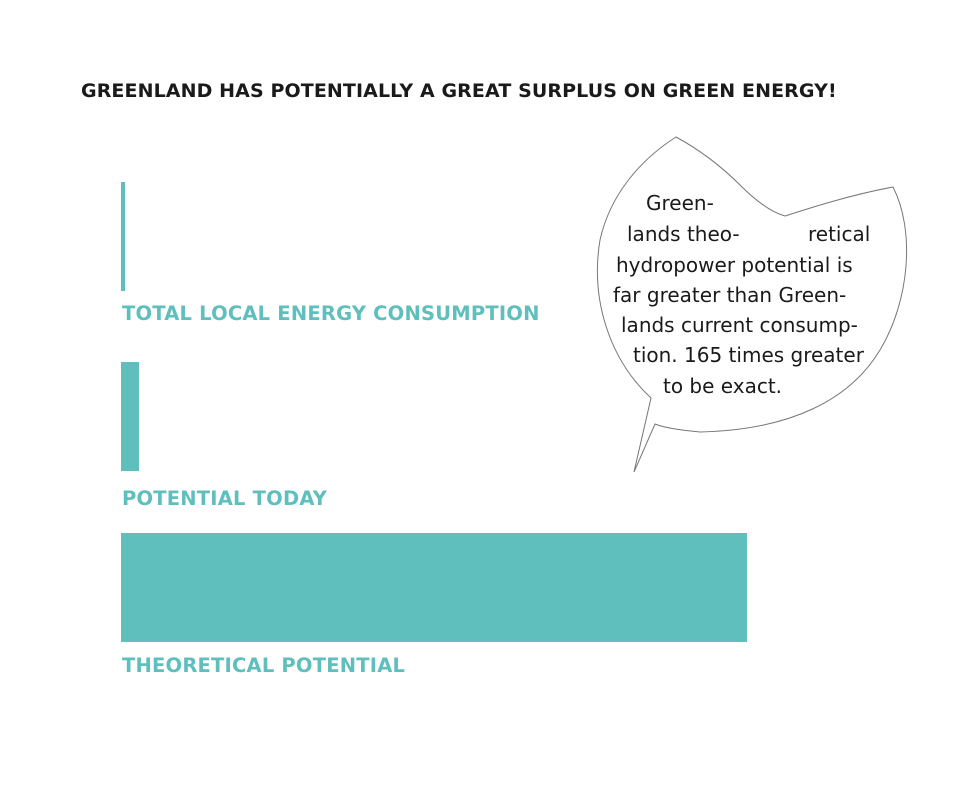 The image size is (960, 802). Describe the element at coordinates (225, 498) in the screenshot. I see `bar-label: POTENTIAL TODAY` at that location.